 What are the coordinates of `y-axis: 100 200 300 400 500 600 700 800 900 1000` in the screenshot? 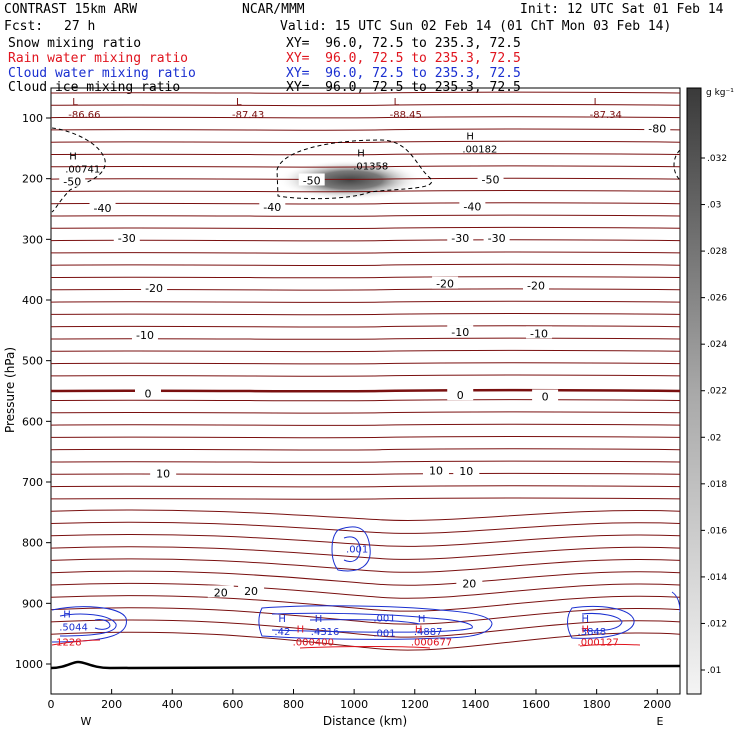 It's located at (33, 391).